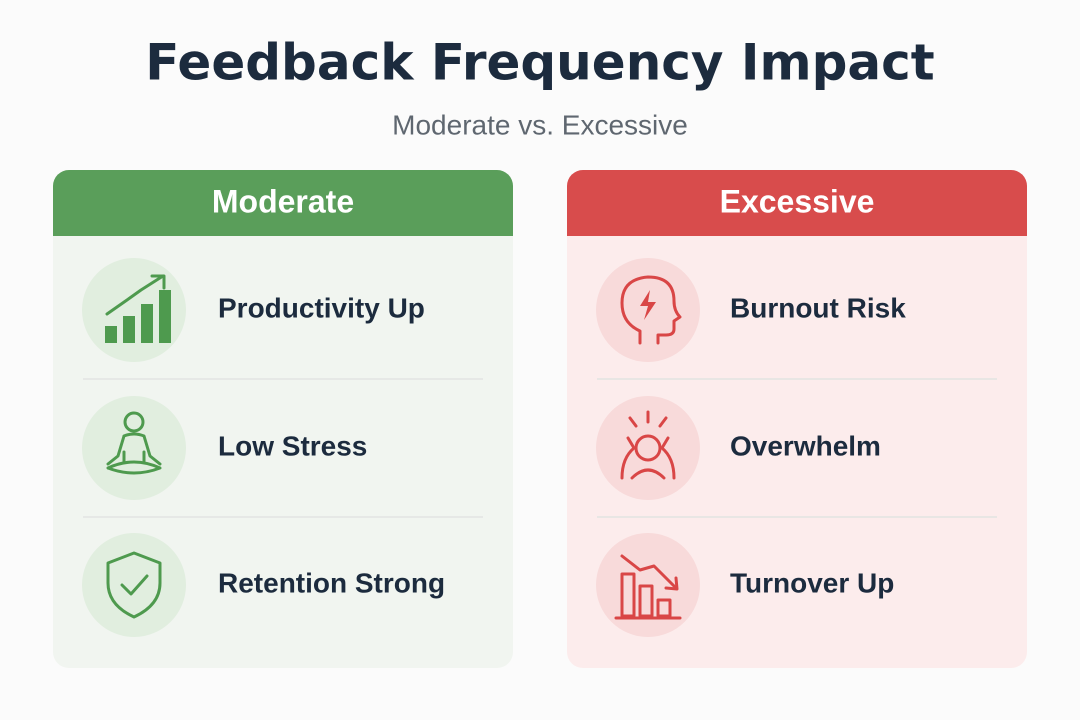  Describe the element at coordinates (331, 582) in the screenshot. I see `item-label: Retention Strong` at that location.